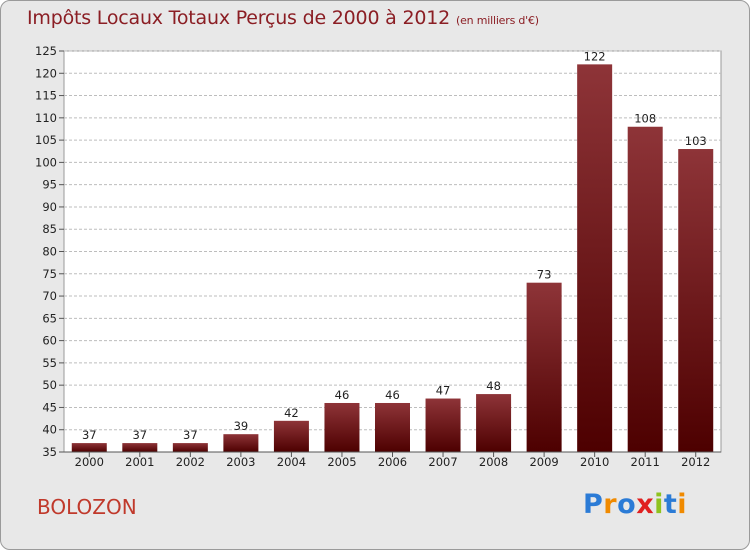 The width and height of the screenshot is (750, 550). Describe the element at coordinates (49, 207) in the screenshot. I see `y-tick-label: 90` at that location.